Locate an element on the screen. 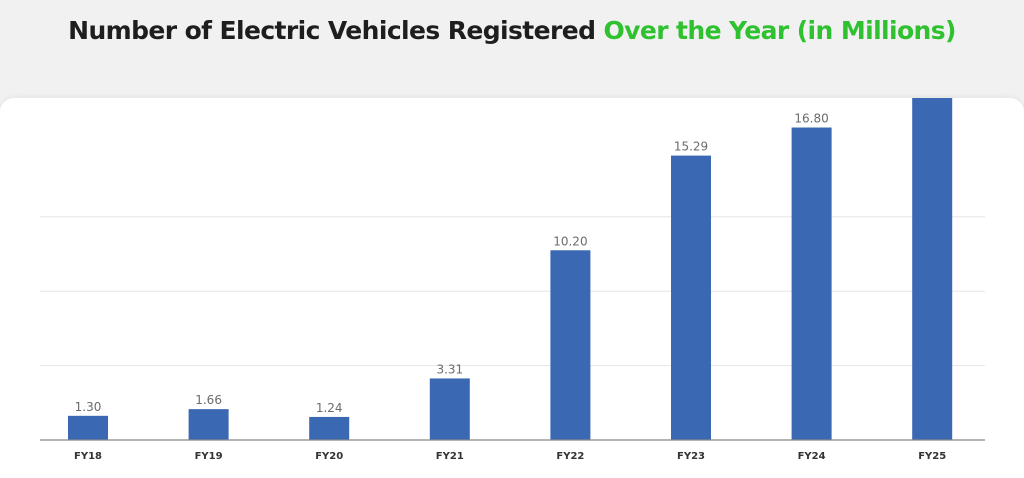 The width and height of the screenshot is (1024, 478). x-tick-fy25: FY25 is located at coordinates (932, 456).